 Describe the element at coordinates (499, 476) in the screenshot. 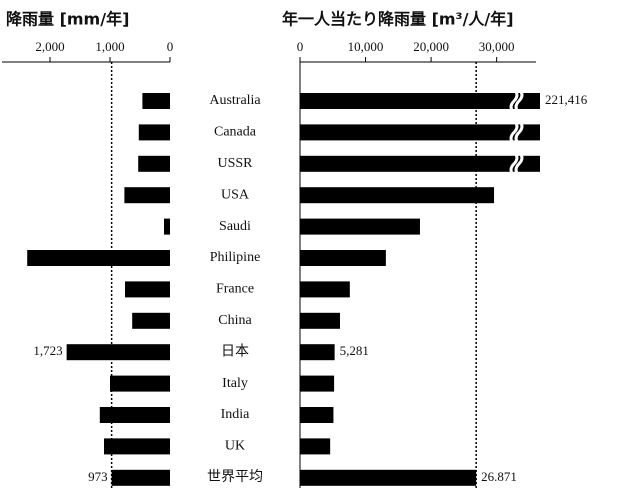

I see `value-label: 26.871` at that location.